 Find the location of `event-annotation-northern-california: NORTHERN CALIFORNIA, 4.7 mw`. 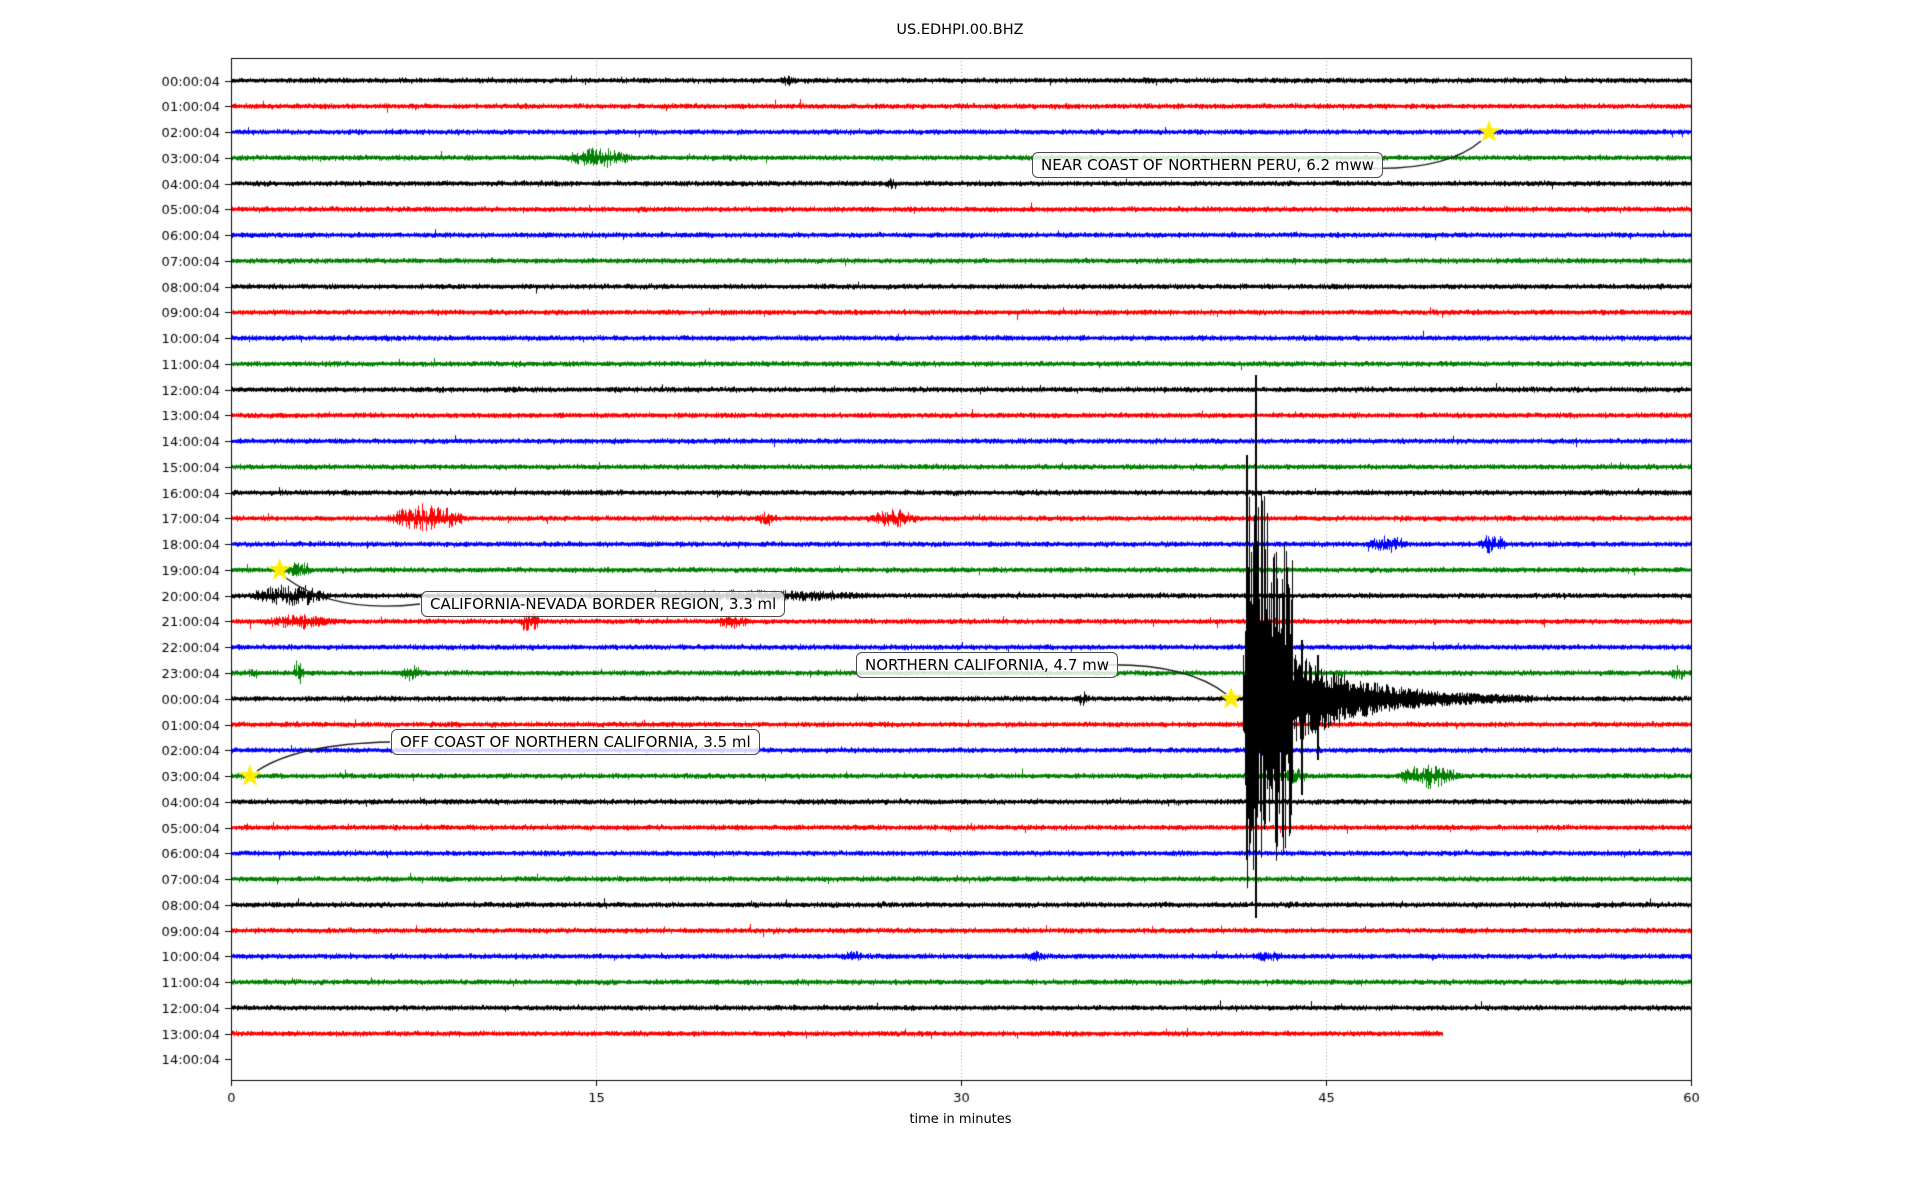

event-annotation-northern-california: NORTHERN CALIFORNIA, 4.7 mw is located at coordinates (987, 665).